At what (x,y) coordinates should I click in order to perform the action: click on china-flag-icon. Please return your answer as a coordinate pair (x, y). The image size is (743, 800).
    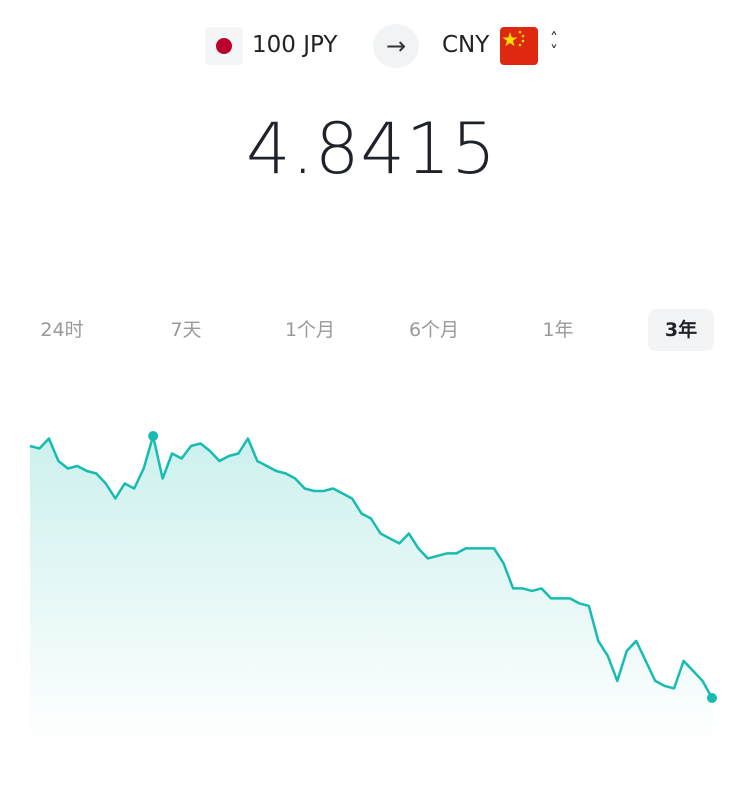
    Looking at the image, I should click on (519, 46).